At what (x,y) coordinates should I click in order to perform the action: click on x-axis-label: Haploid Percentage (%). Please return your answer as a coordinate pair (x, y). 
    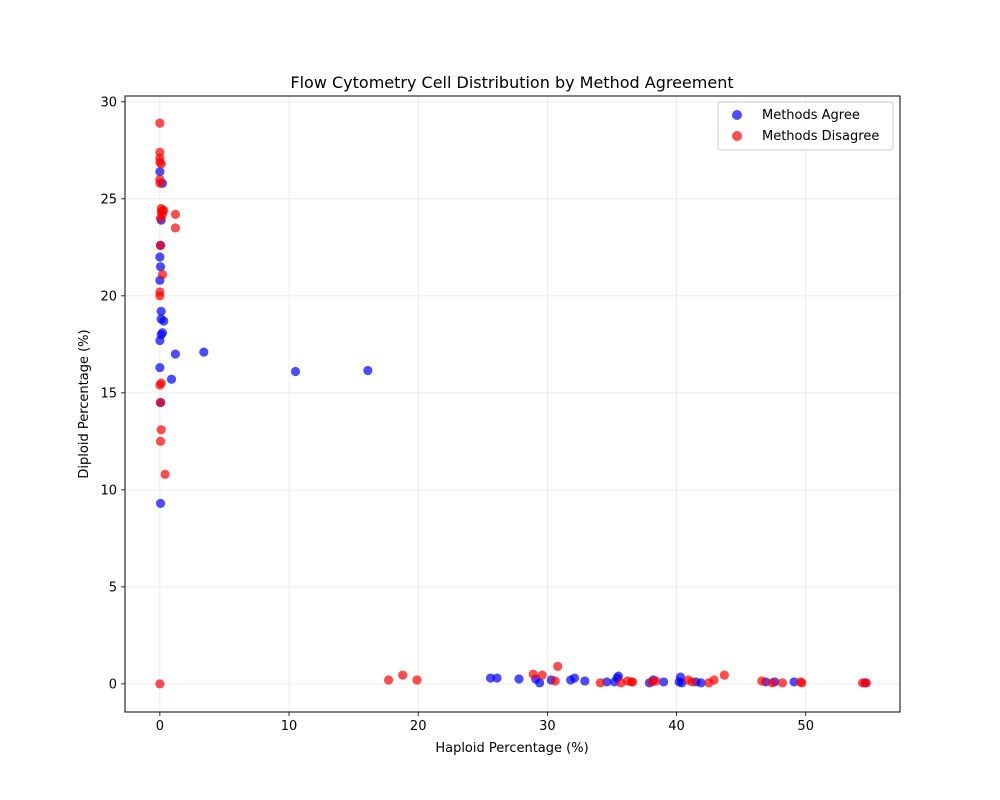
    Looking at the image, I should click on (511, 748).